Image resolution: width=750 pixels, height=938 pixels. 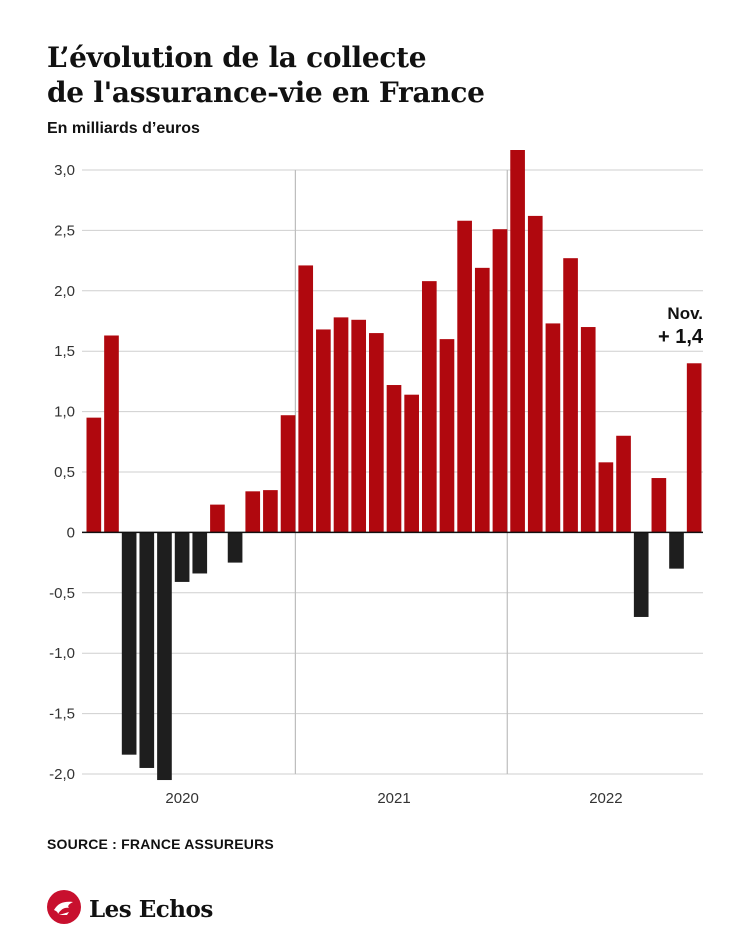 What do you see at coordinates (62, 714) in the screenshot?
I see `y-tick-label: -1,5` at bounding box center [62, 714].